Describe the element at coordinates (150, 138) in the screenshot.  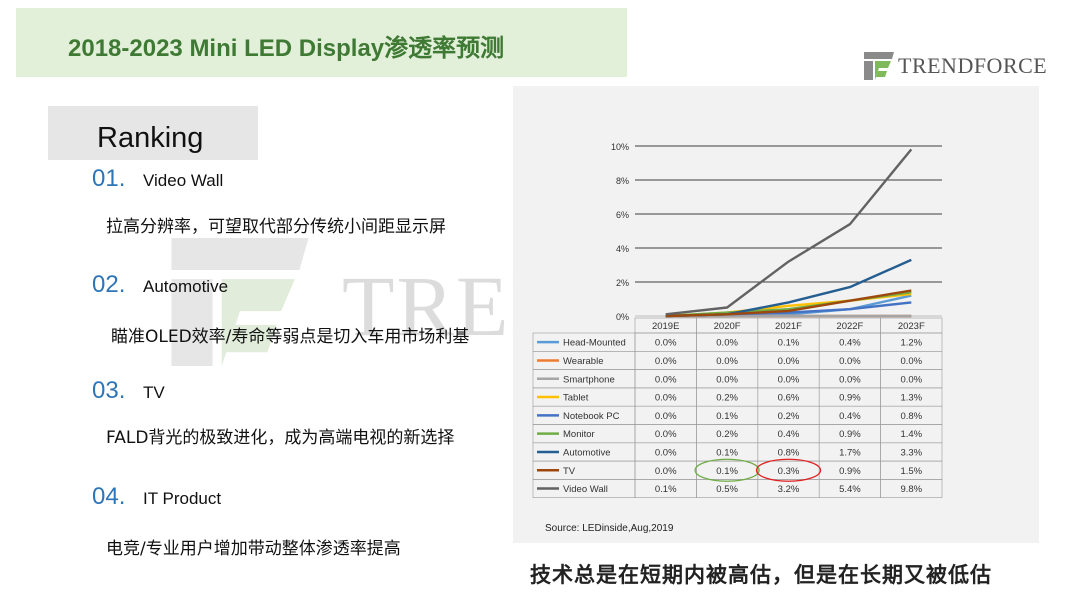
I see `ranking-label: Ranking` at that location.